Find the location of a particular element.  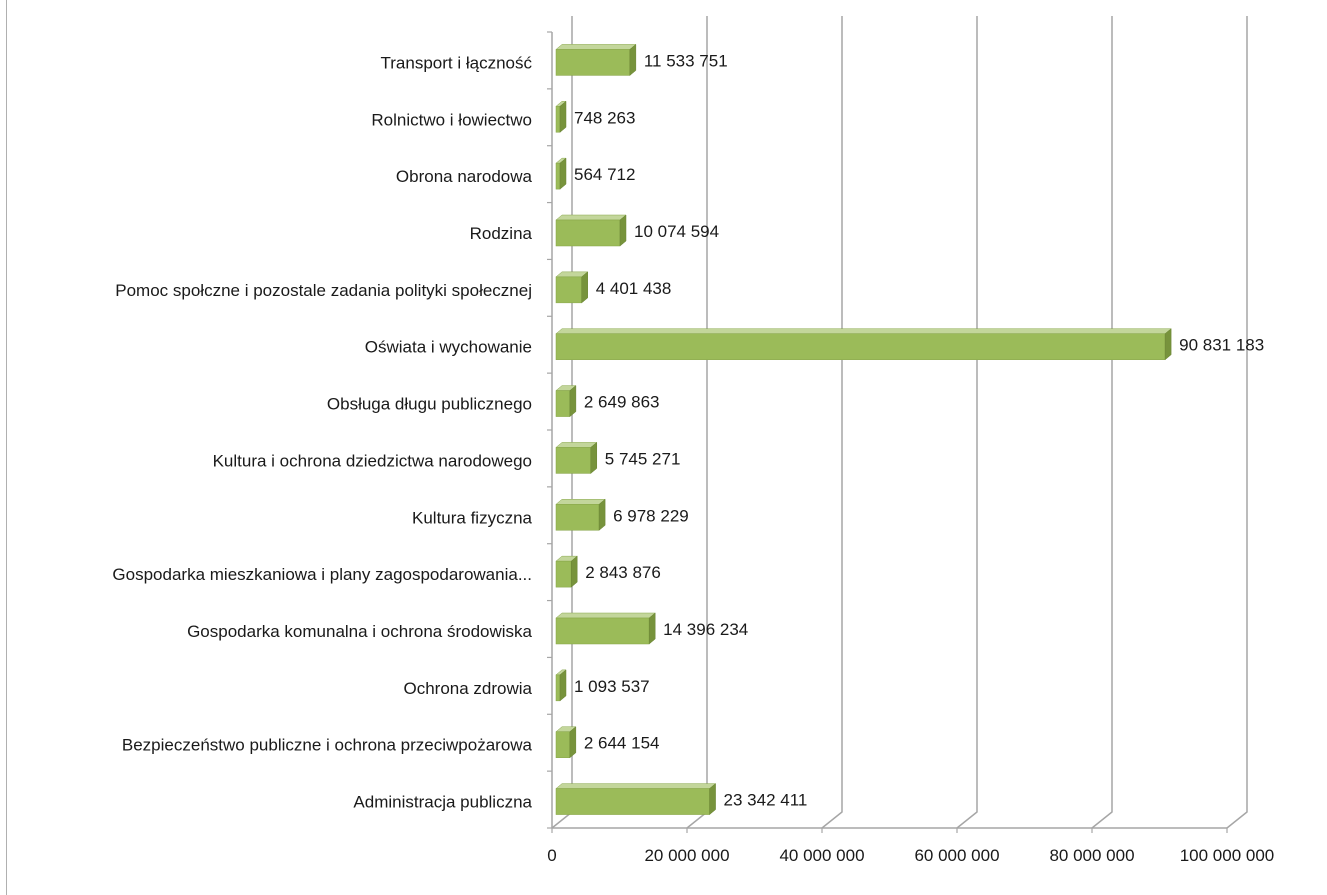

category-label-6: Kultura i ochrona dziedzictwa narodowego is located at coordinates (372, 460).